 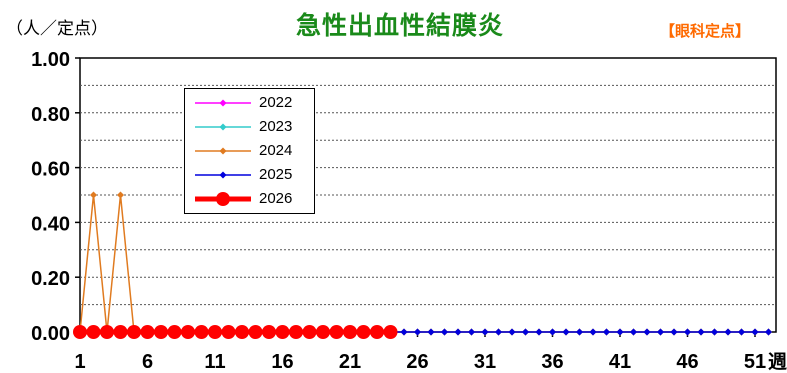 What do you see at coordinates (223, 127) in the screenshot?
I see `legend-swatch-2023` at bounding box center [223, 127].